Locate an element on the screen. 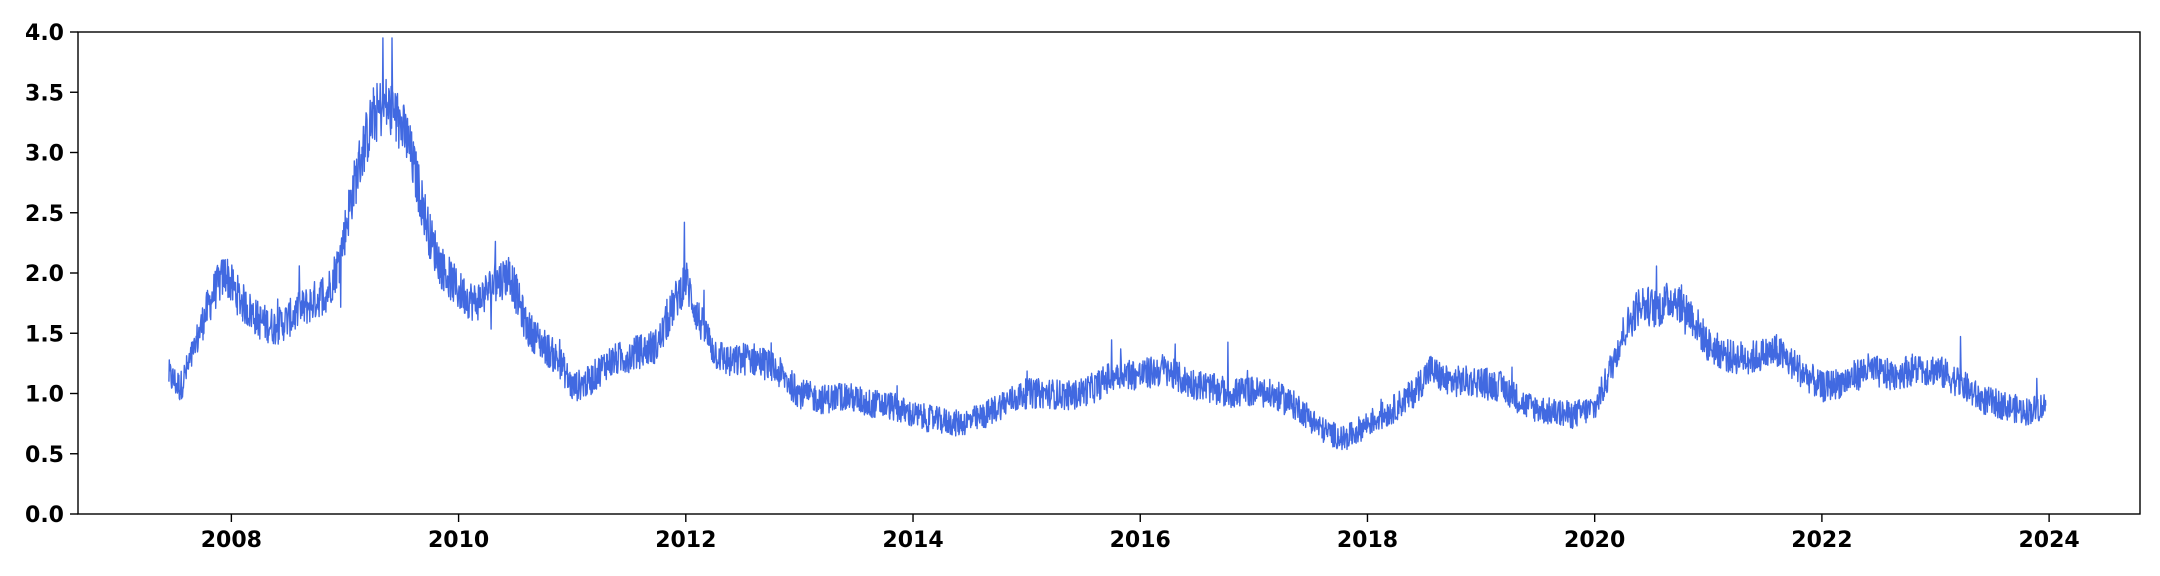 This screenshot has height=576, width=2160. x-tick-label: 2024 is located at coordinates (2048, 540).